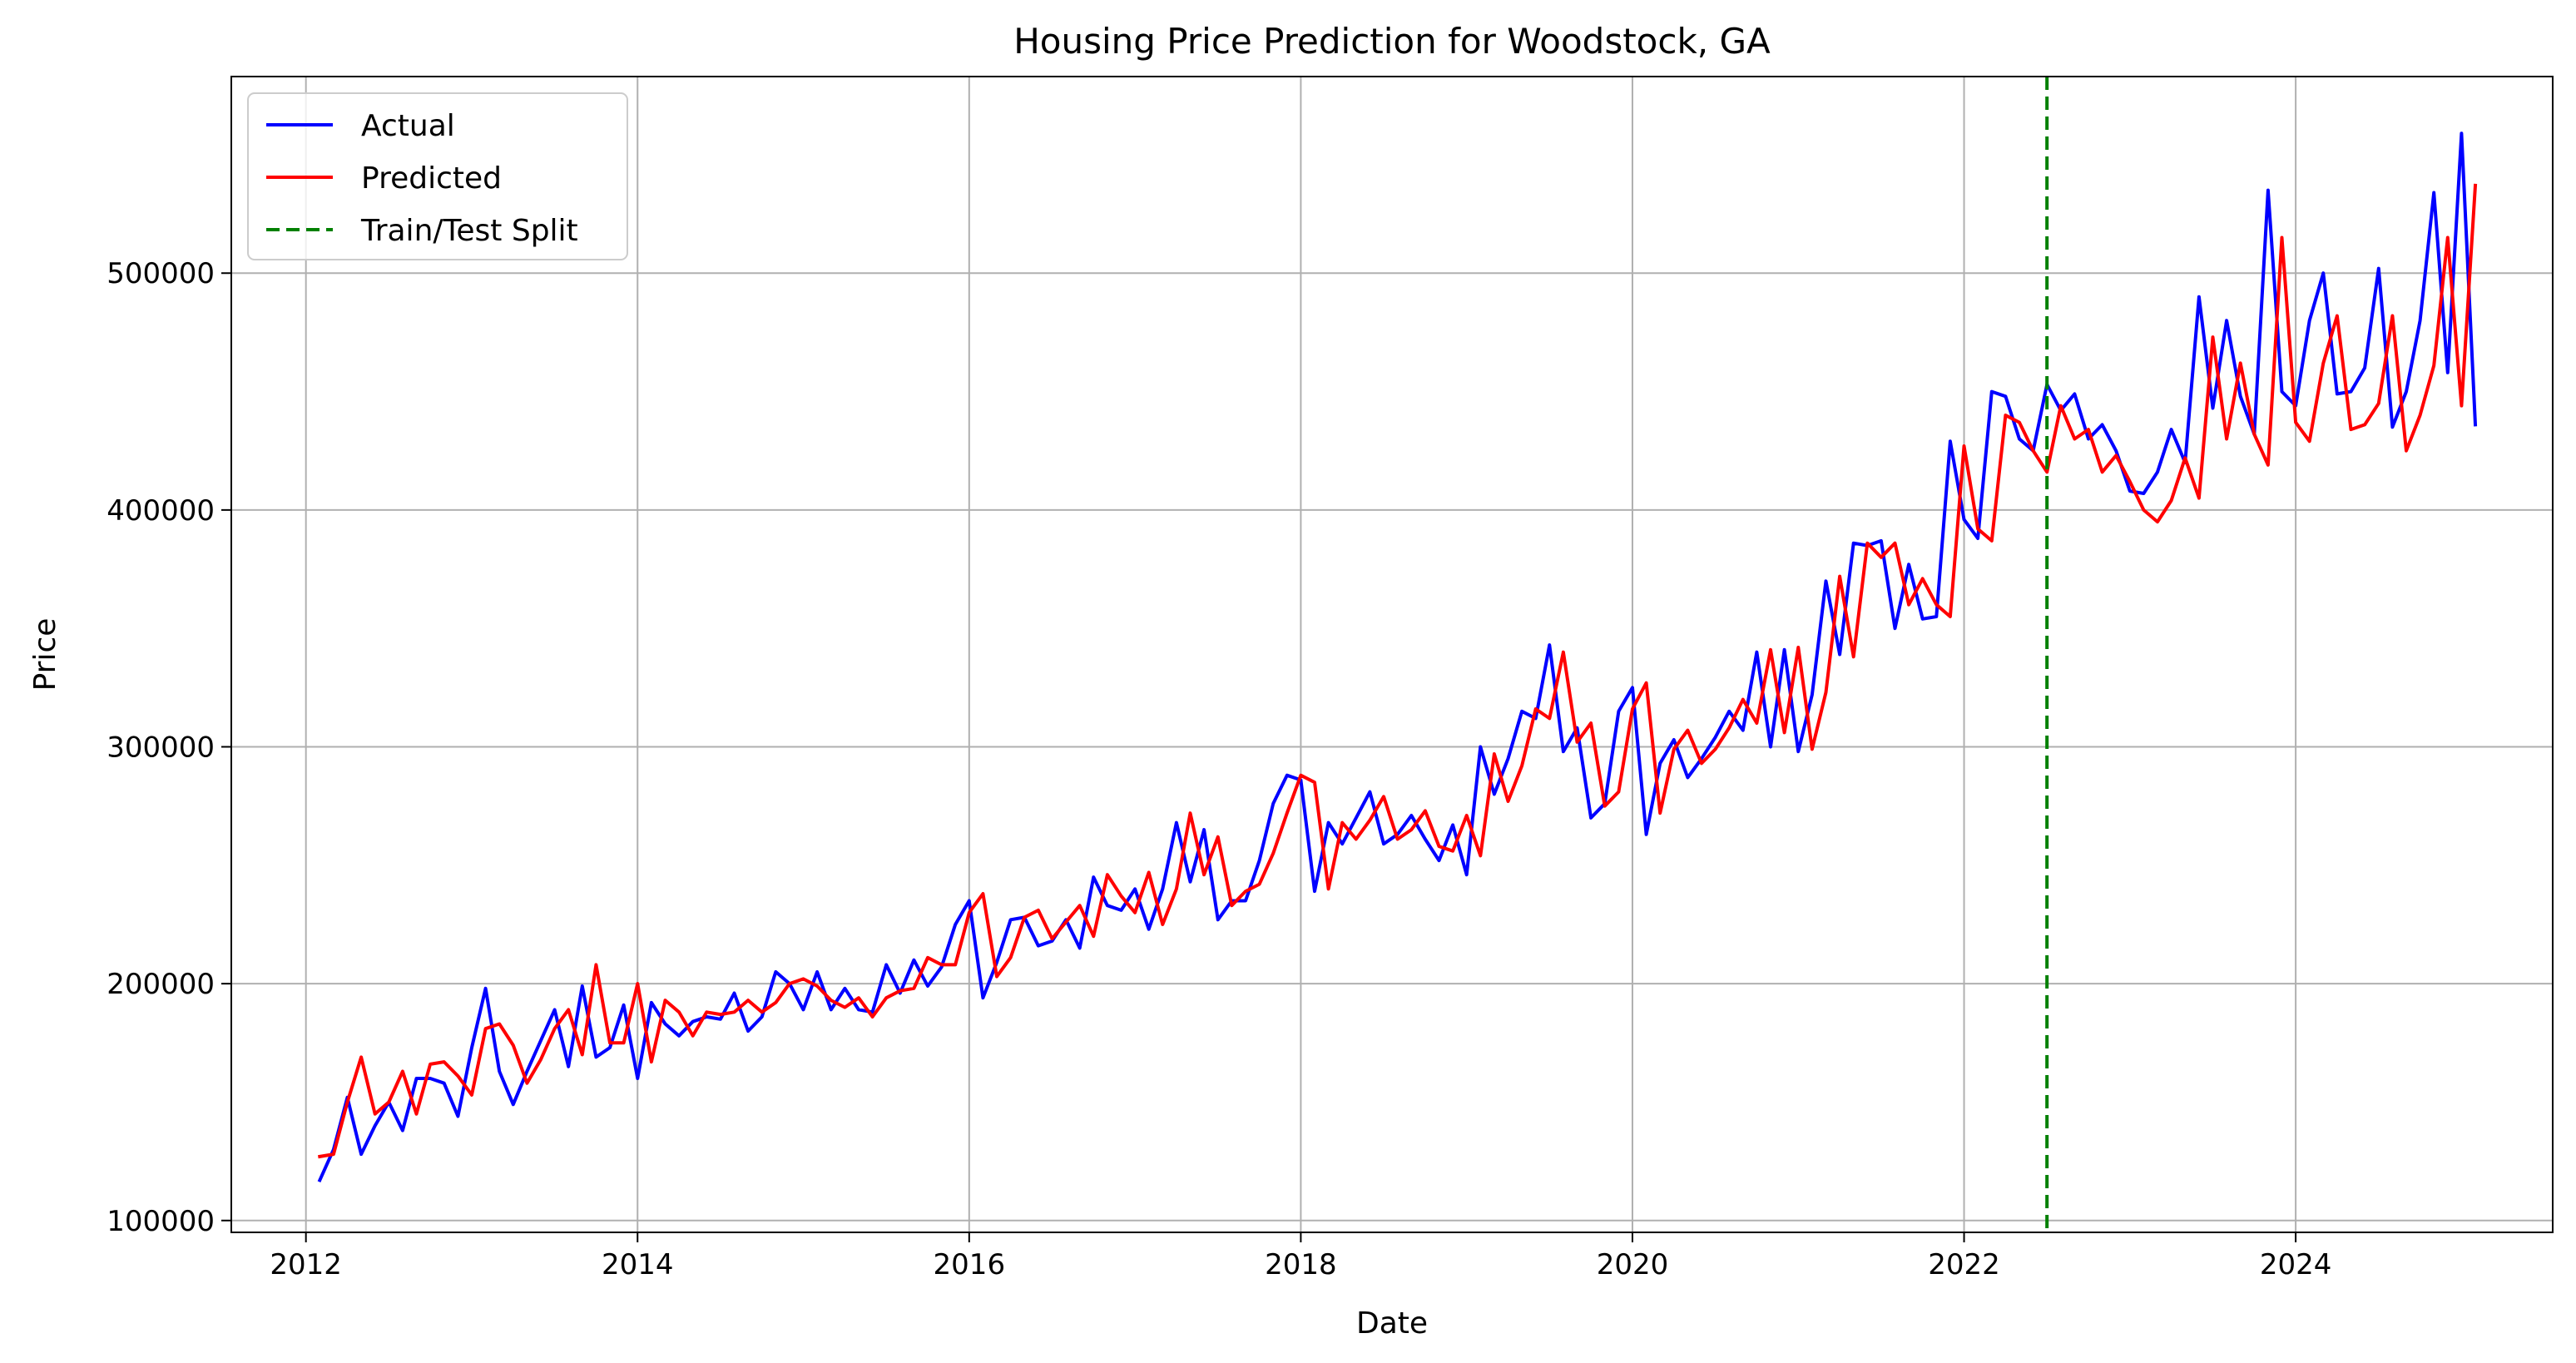  What do you see at coordinates (408, 126) in the screenshot?
I see `legend-label: Actual` at bounding box center [408, 126].